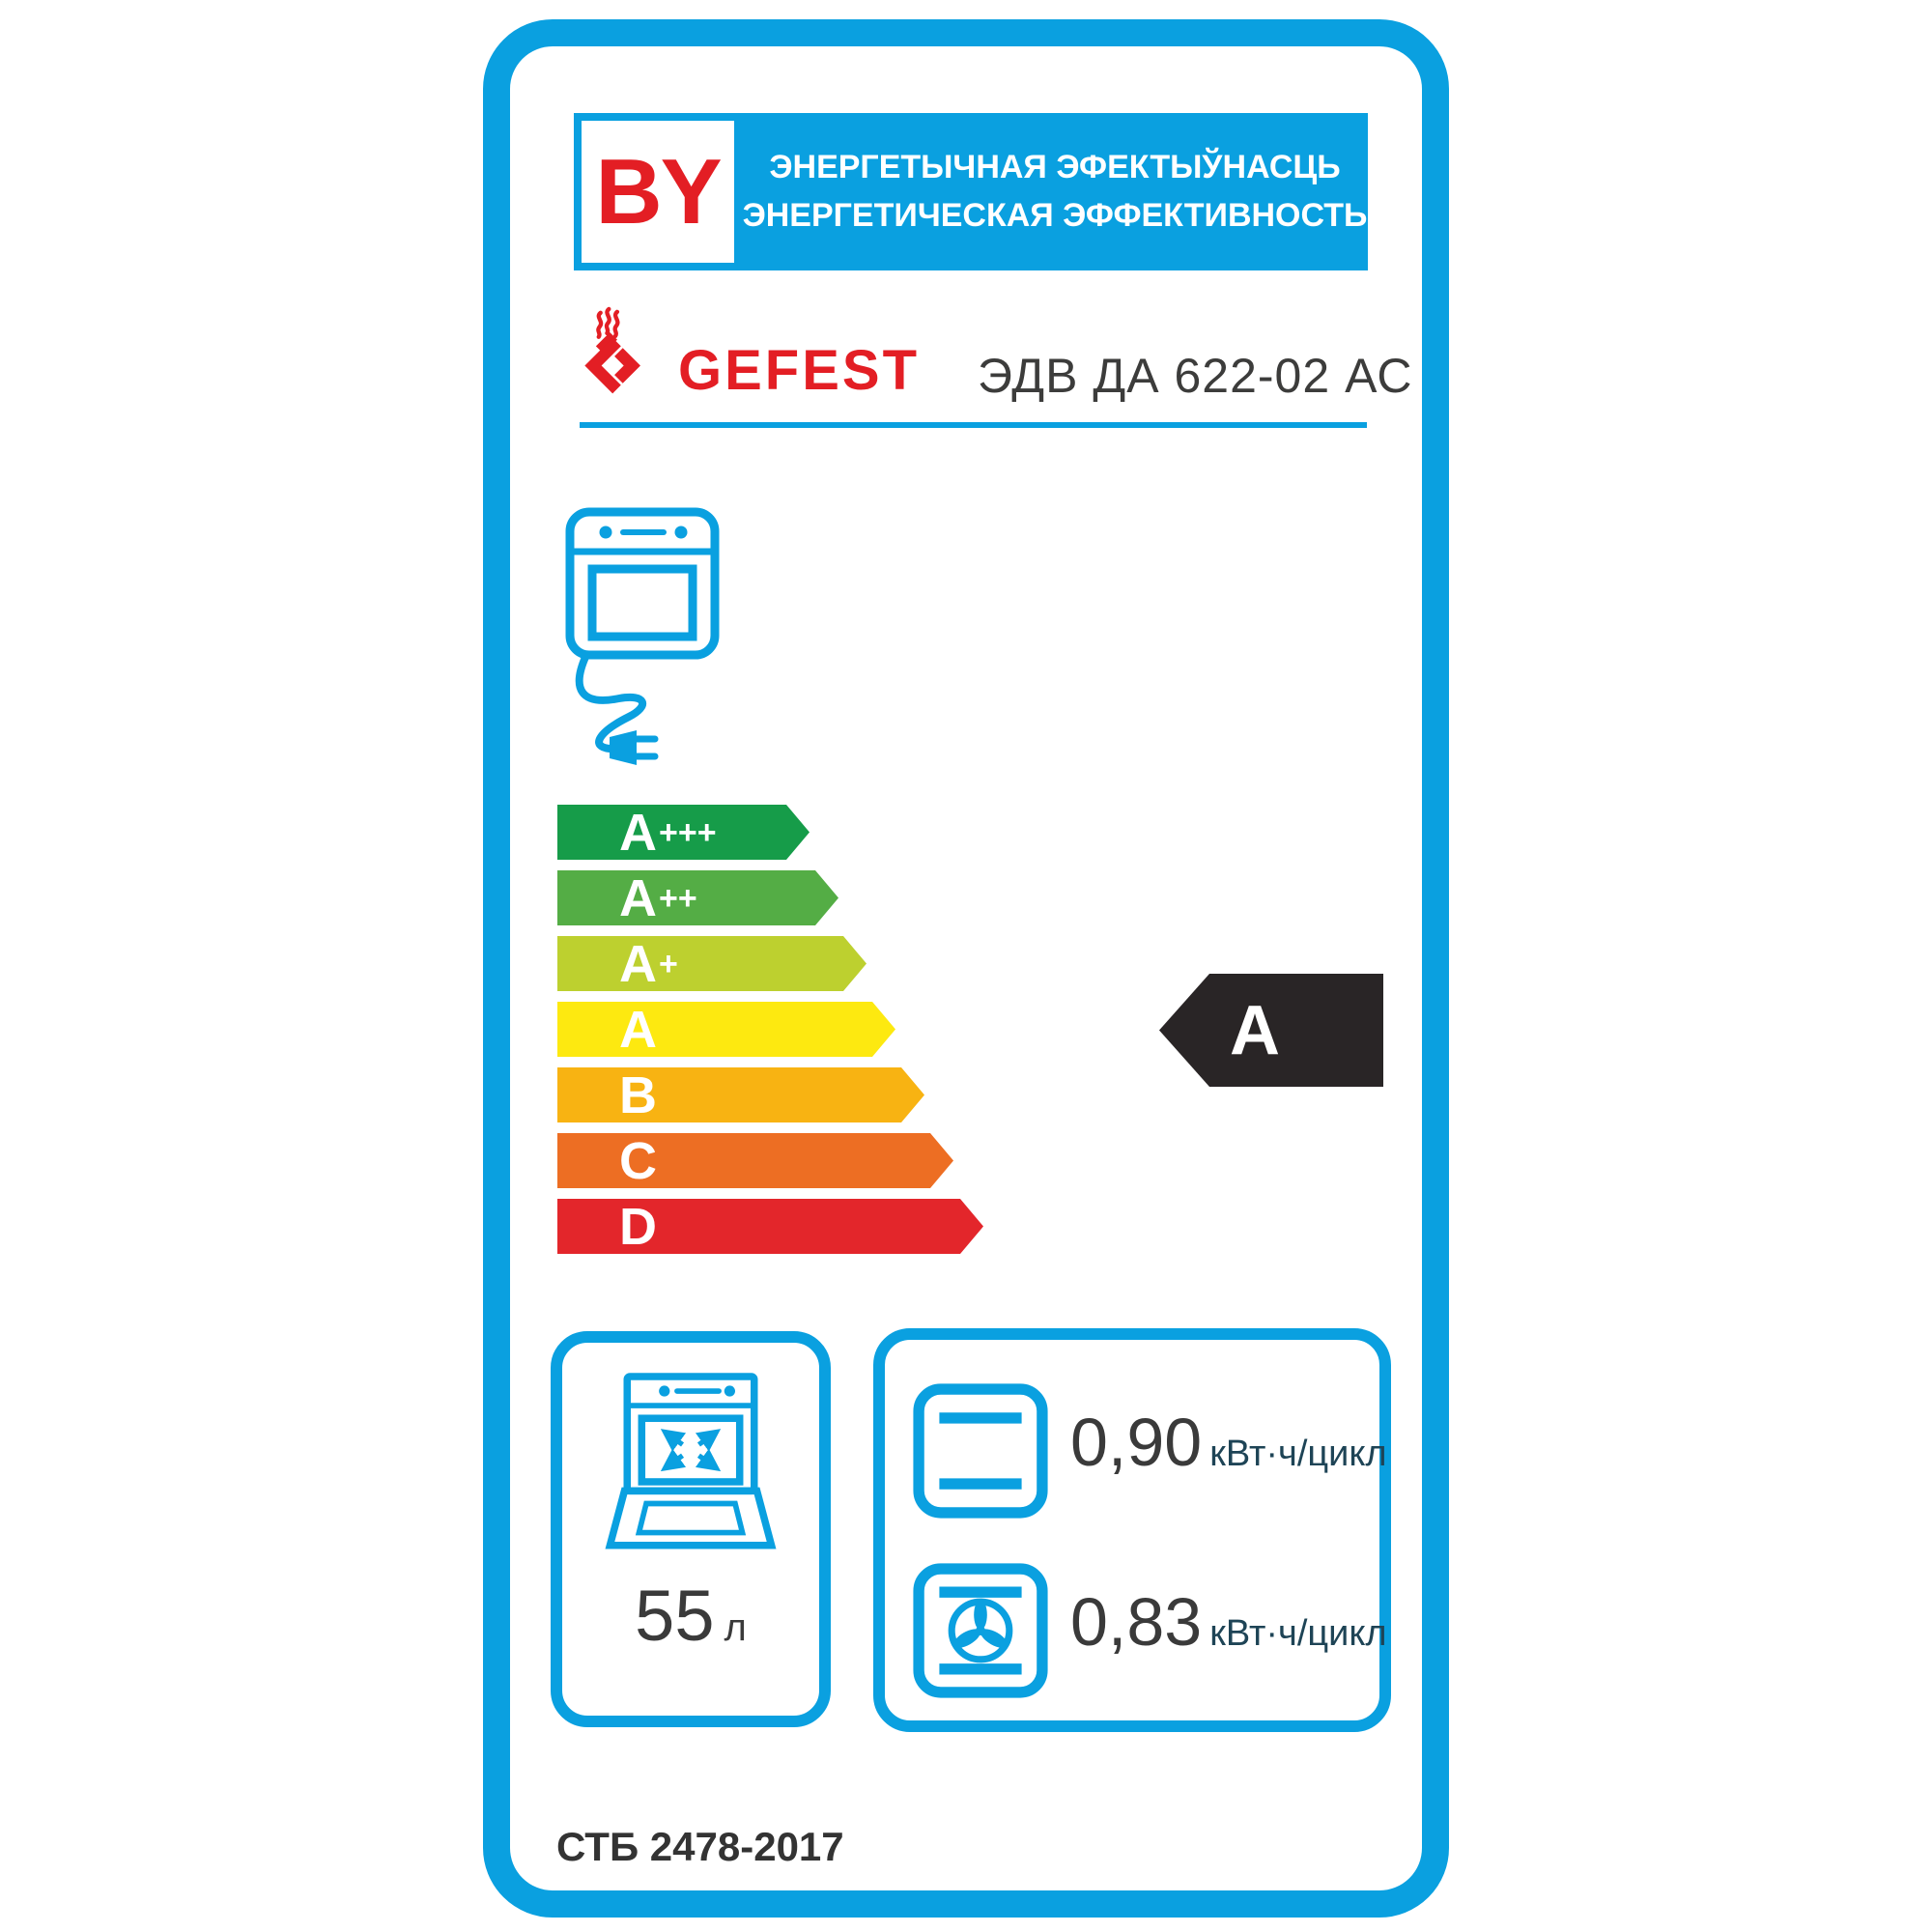 The width and height of the screenshot is (1932, 1932). I want to click on rating-scale: A +++ A ++ A + A B C D, so click(770, 1034).